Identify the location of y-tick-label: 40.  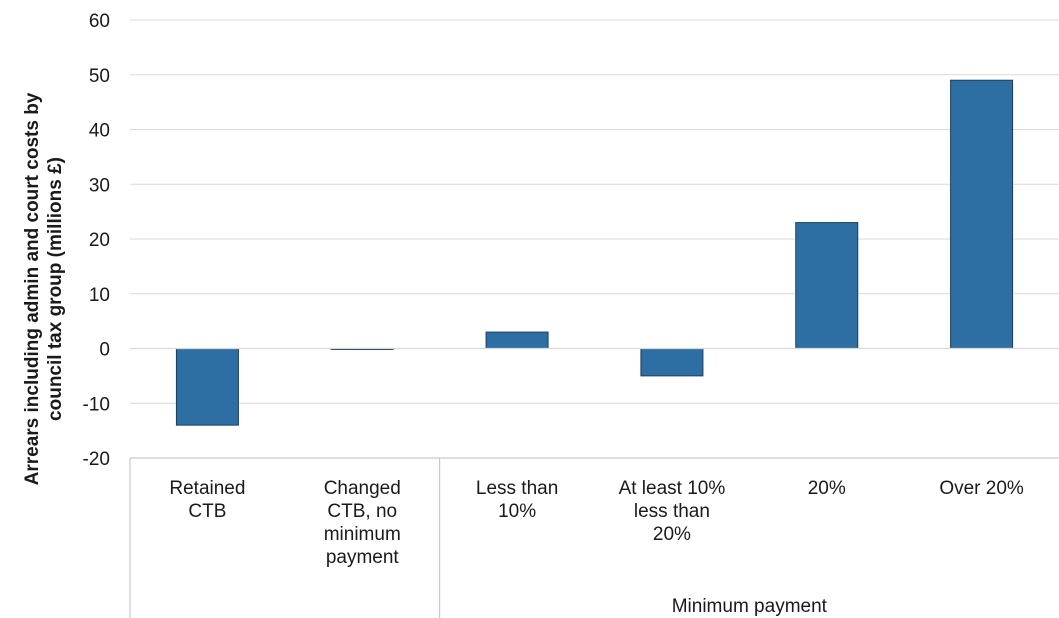
(99, 131).